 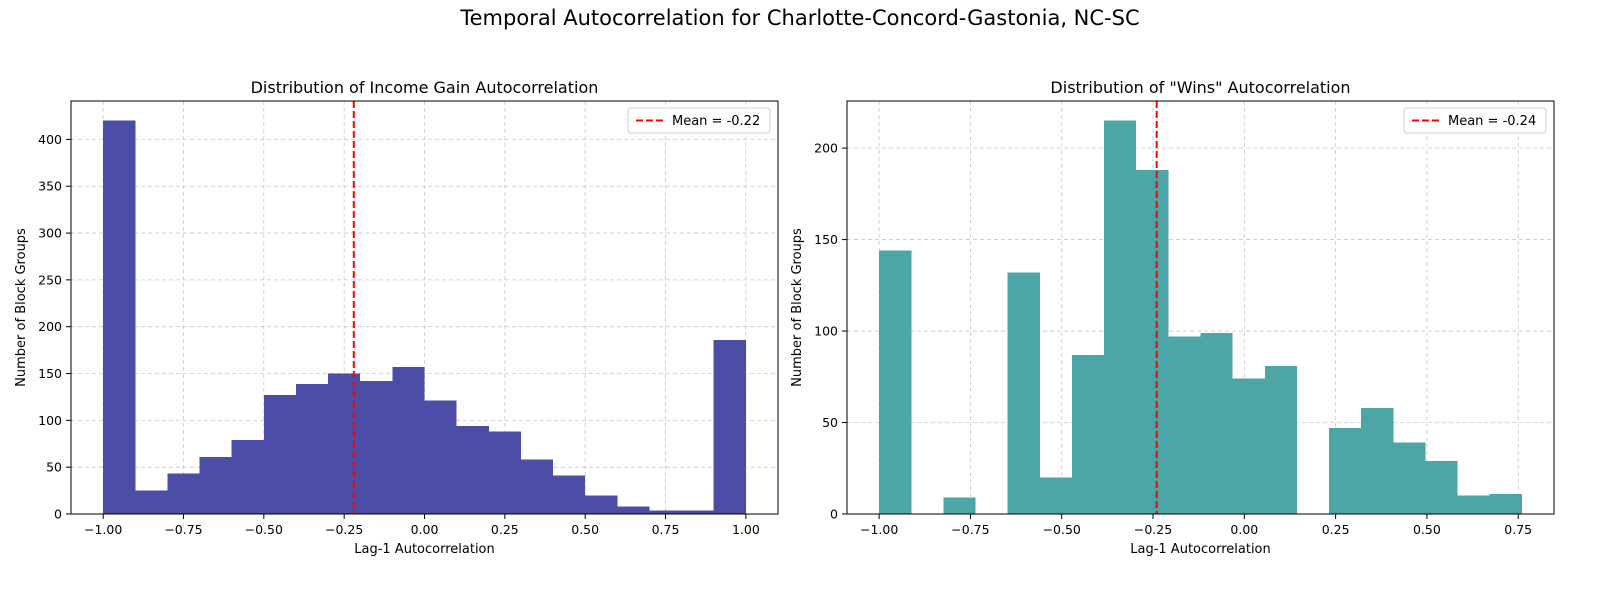 What do you see at coordinates (50, 186) in the screenshot?
I see `y-tick-label: 350` at bounding box center [50, 186].